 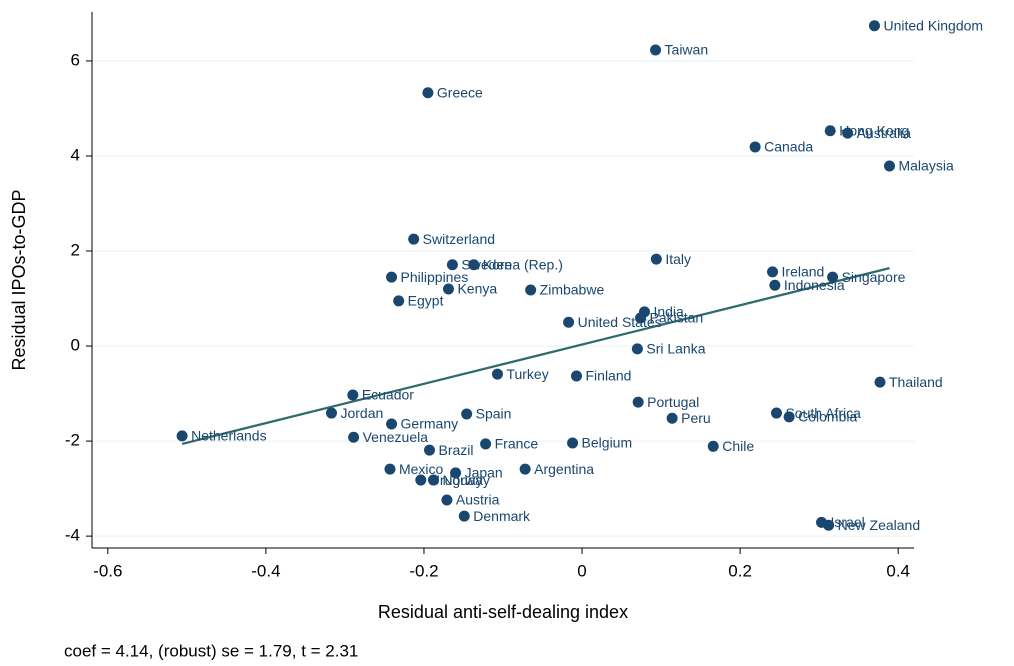 I want to click on point-label: Spain, so click(x=494, y=414).